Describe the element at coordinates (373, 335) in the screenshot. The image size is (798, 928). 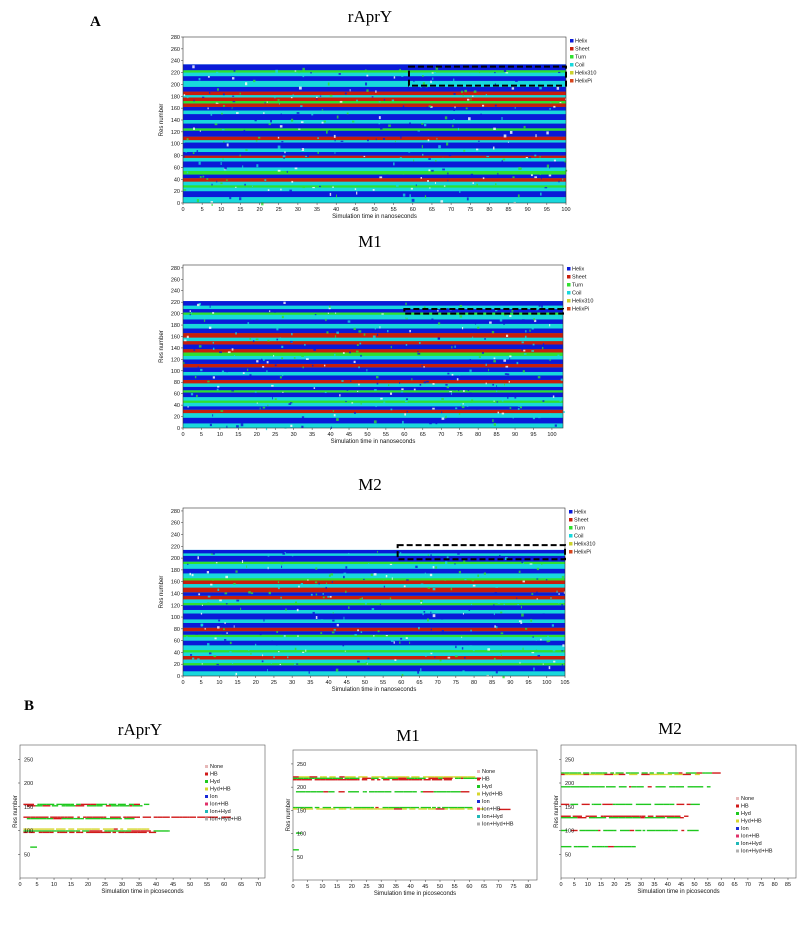
I see `band-sheet` at that location.